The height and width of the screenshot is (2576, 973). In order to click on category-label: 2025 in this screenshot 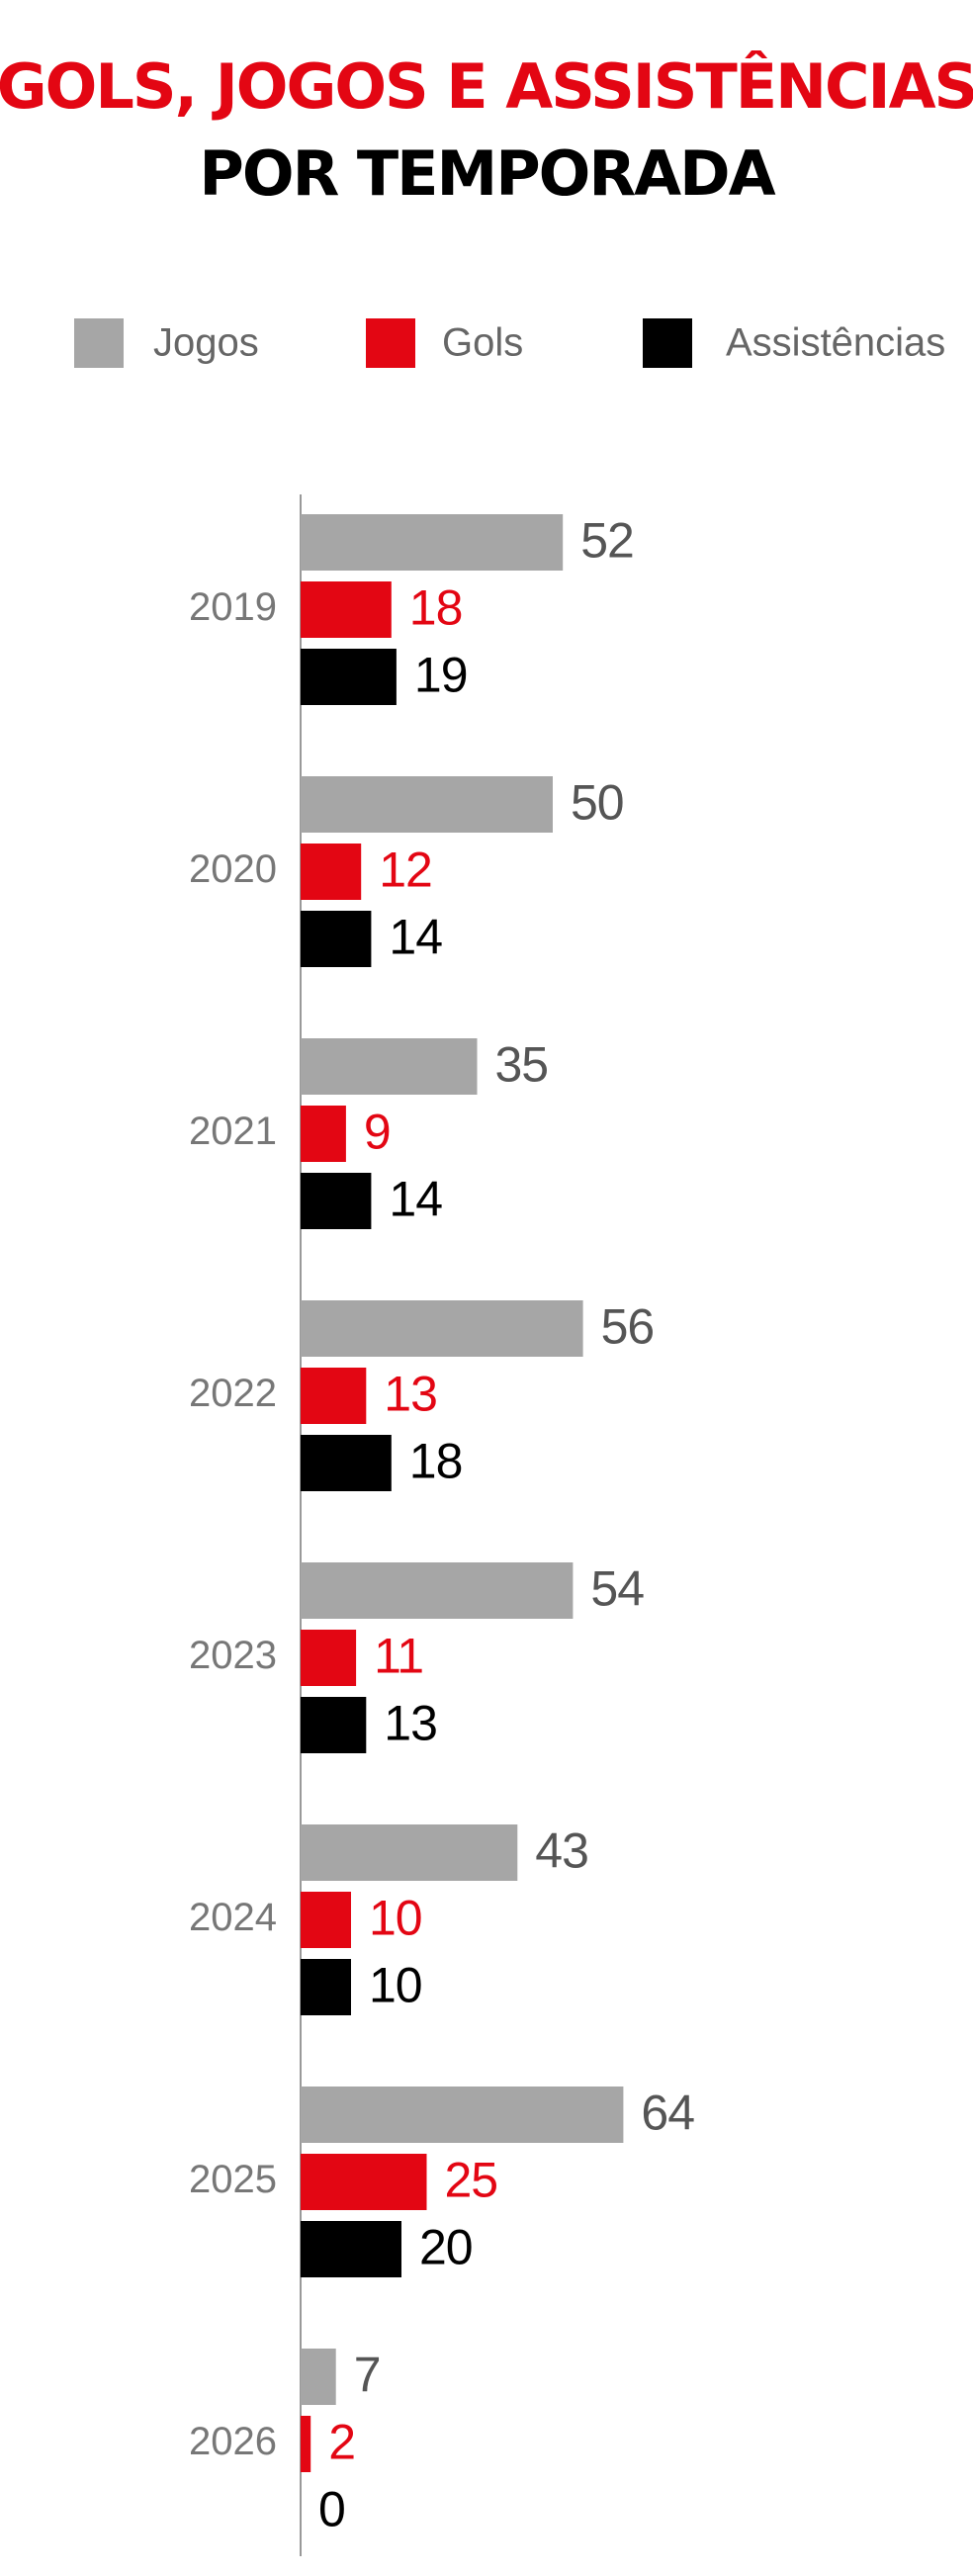, I will do `click(233, 2179)`.